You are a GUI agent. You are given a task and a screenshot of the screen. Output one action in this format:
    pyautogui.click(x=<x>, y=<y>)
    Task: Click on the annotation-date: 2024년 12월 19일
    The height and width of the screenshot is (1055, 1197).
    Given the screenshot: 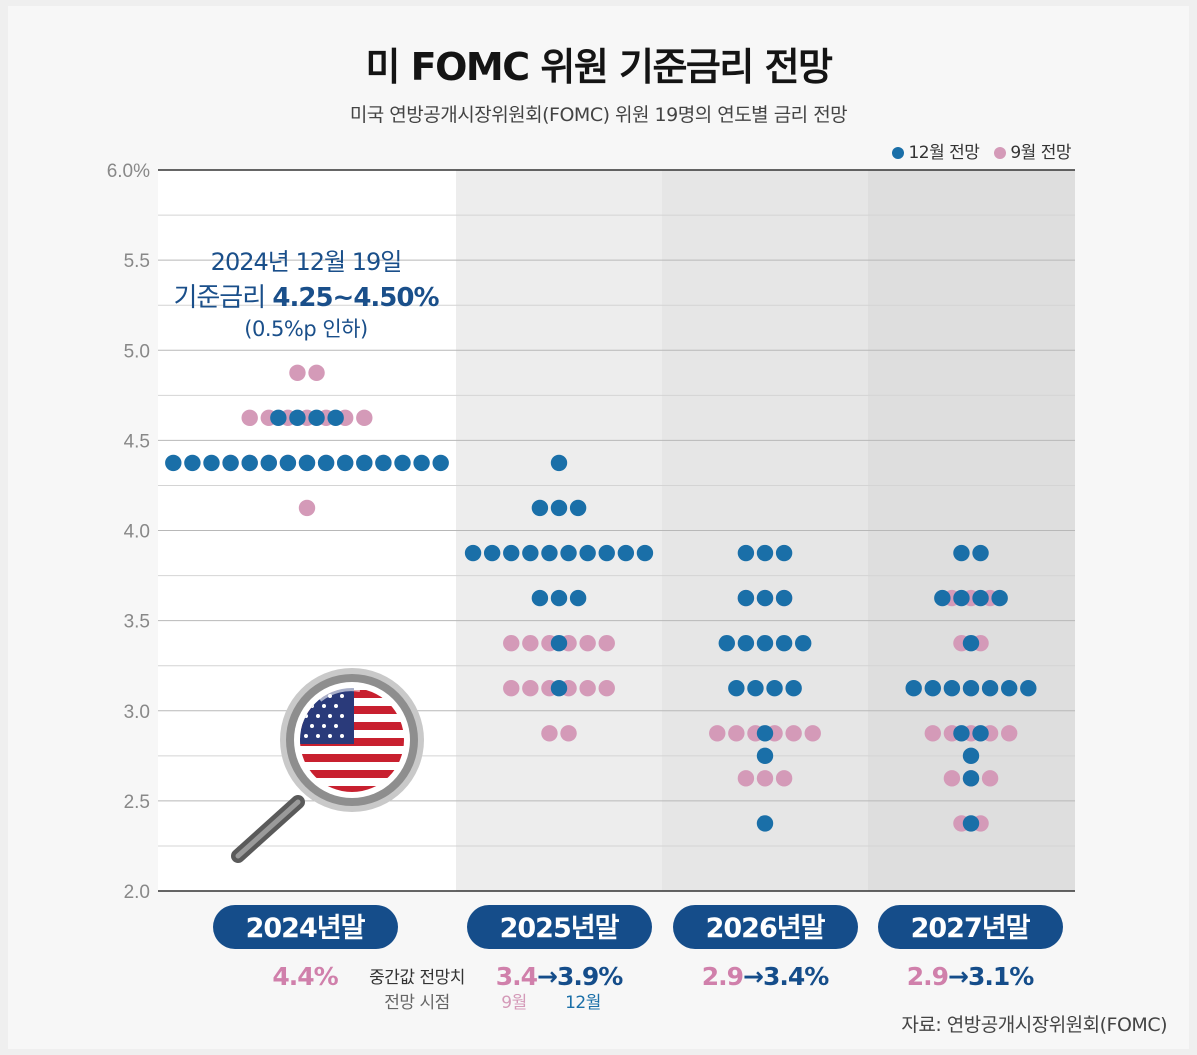 What is the action you would take?
    pyautogui.click(x=306, y=262)
    